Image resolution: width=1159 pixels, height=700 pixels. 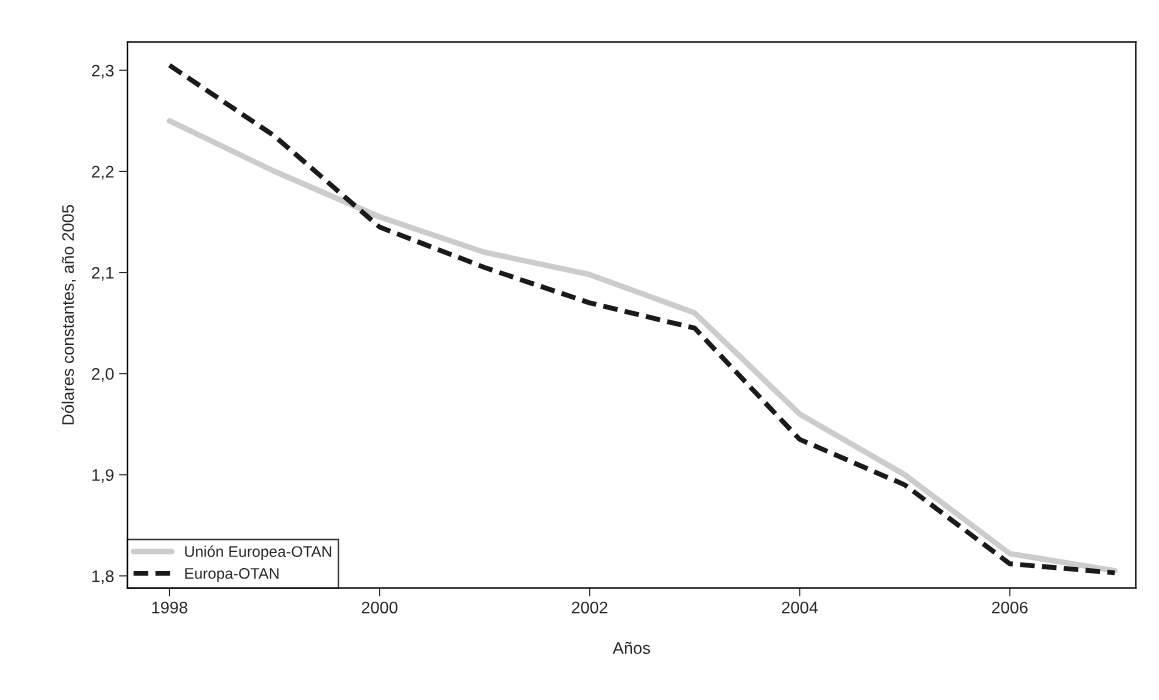 What do you see at coordinates (102, 273) in the screenshot?
I see `y-tick-label: 2,1` at bounding box center [102, 273].